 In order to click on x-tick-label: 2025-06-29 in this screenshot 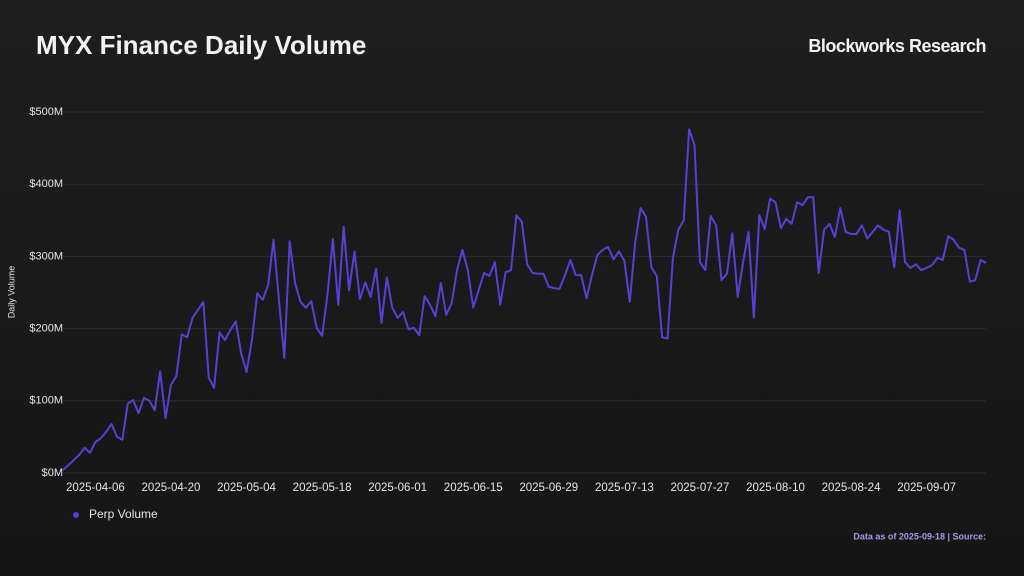, I will do `click(548, 488)`.